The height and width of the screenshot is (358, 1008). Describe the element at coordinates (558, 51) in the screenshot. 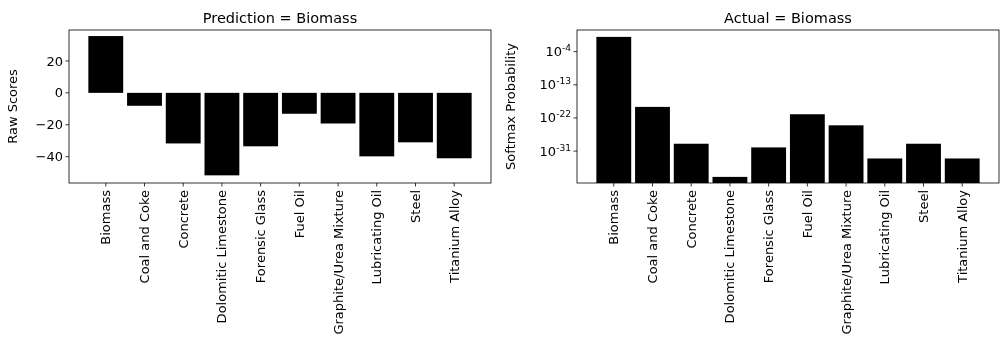

I see `y-tick-label: 10$^{-4}$` at that location.